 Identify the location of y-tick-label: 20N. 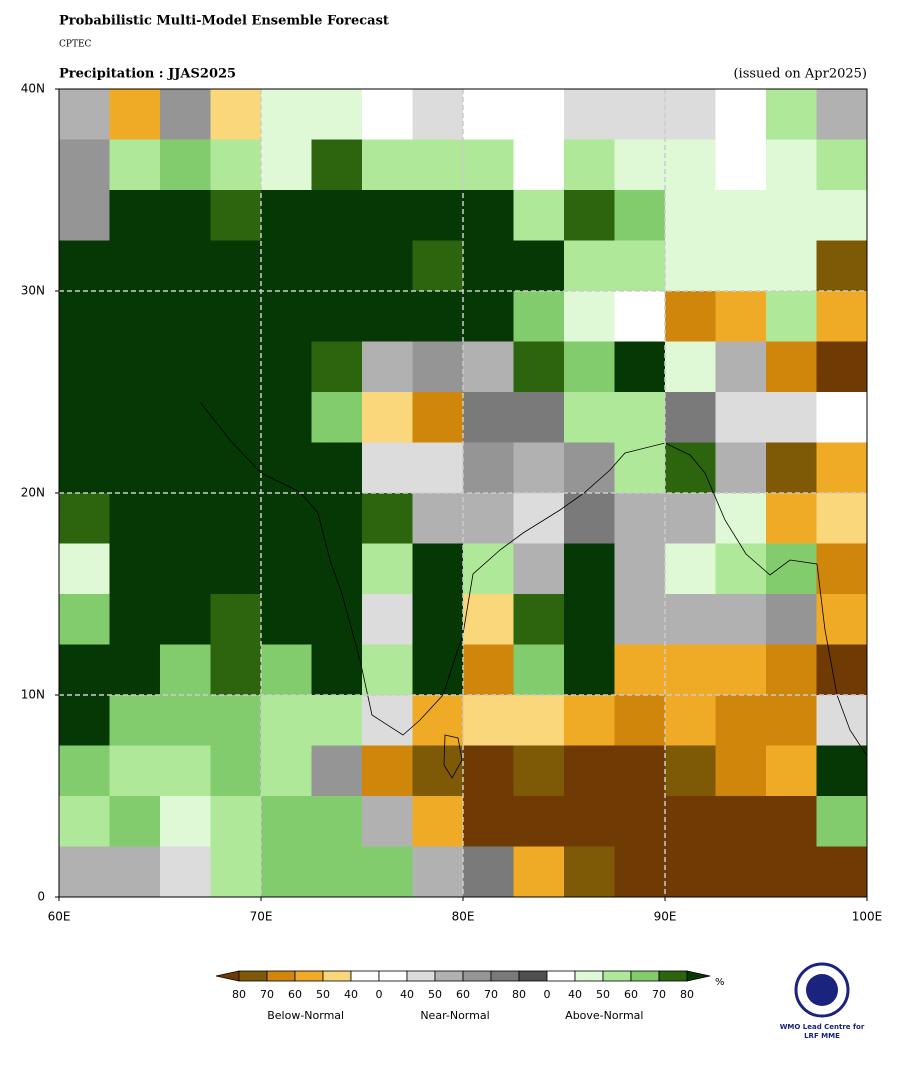
(33, 493).